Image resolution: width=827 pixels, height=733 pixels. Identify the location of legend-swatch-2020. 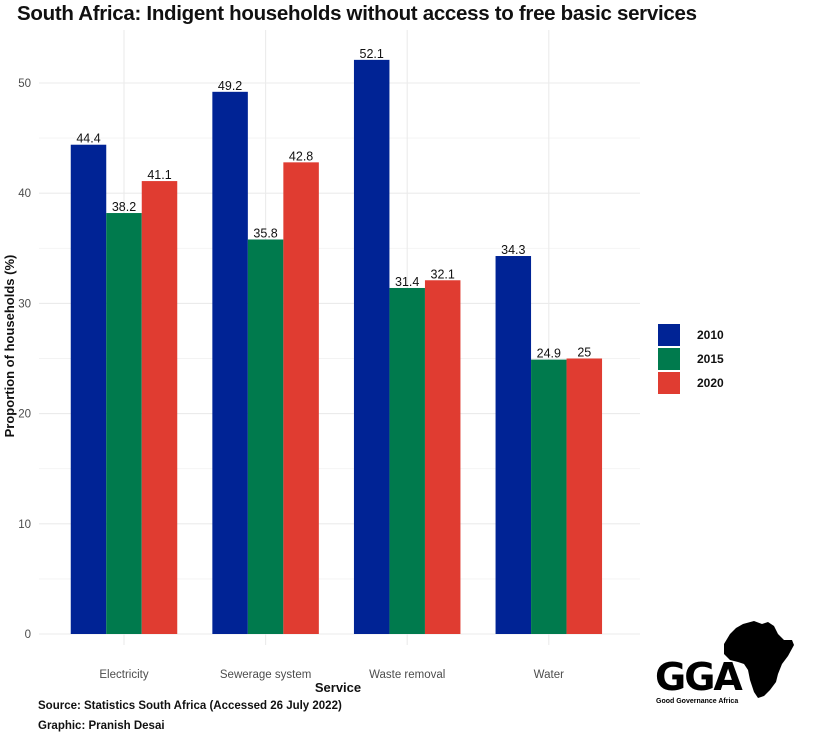
(669, 383).